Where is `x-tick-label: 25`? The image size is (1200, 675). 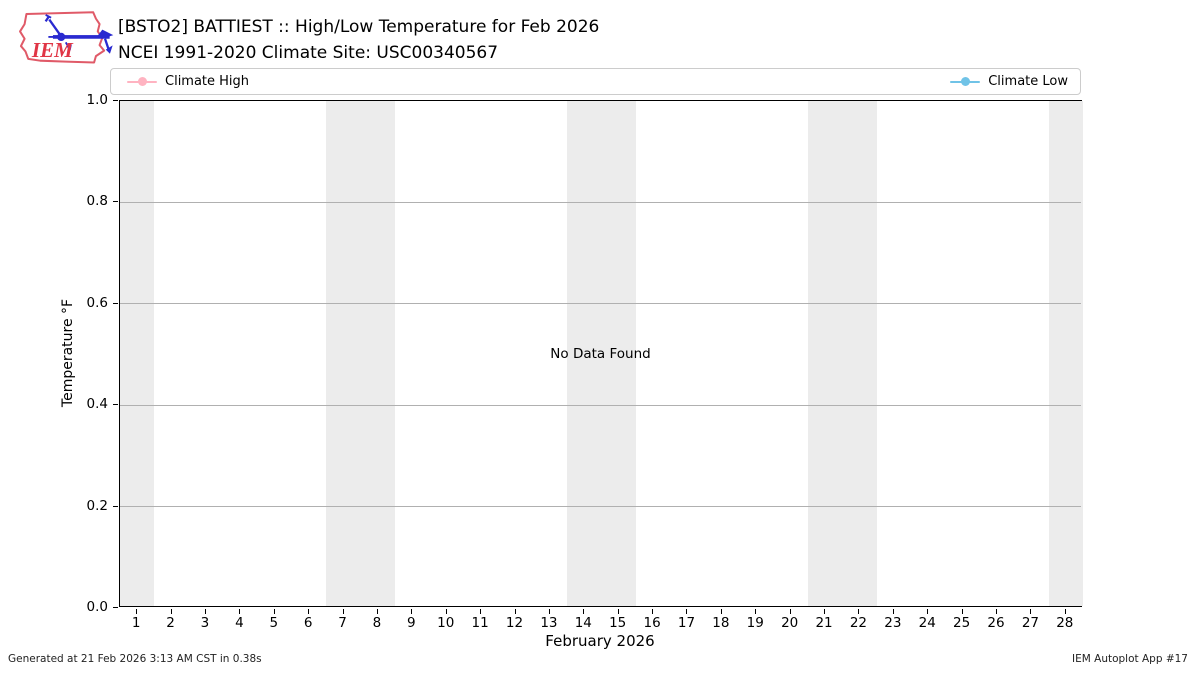 x-tick-label: 25 is located at coordinates (962, 623).